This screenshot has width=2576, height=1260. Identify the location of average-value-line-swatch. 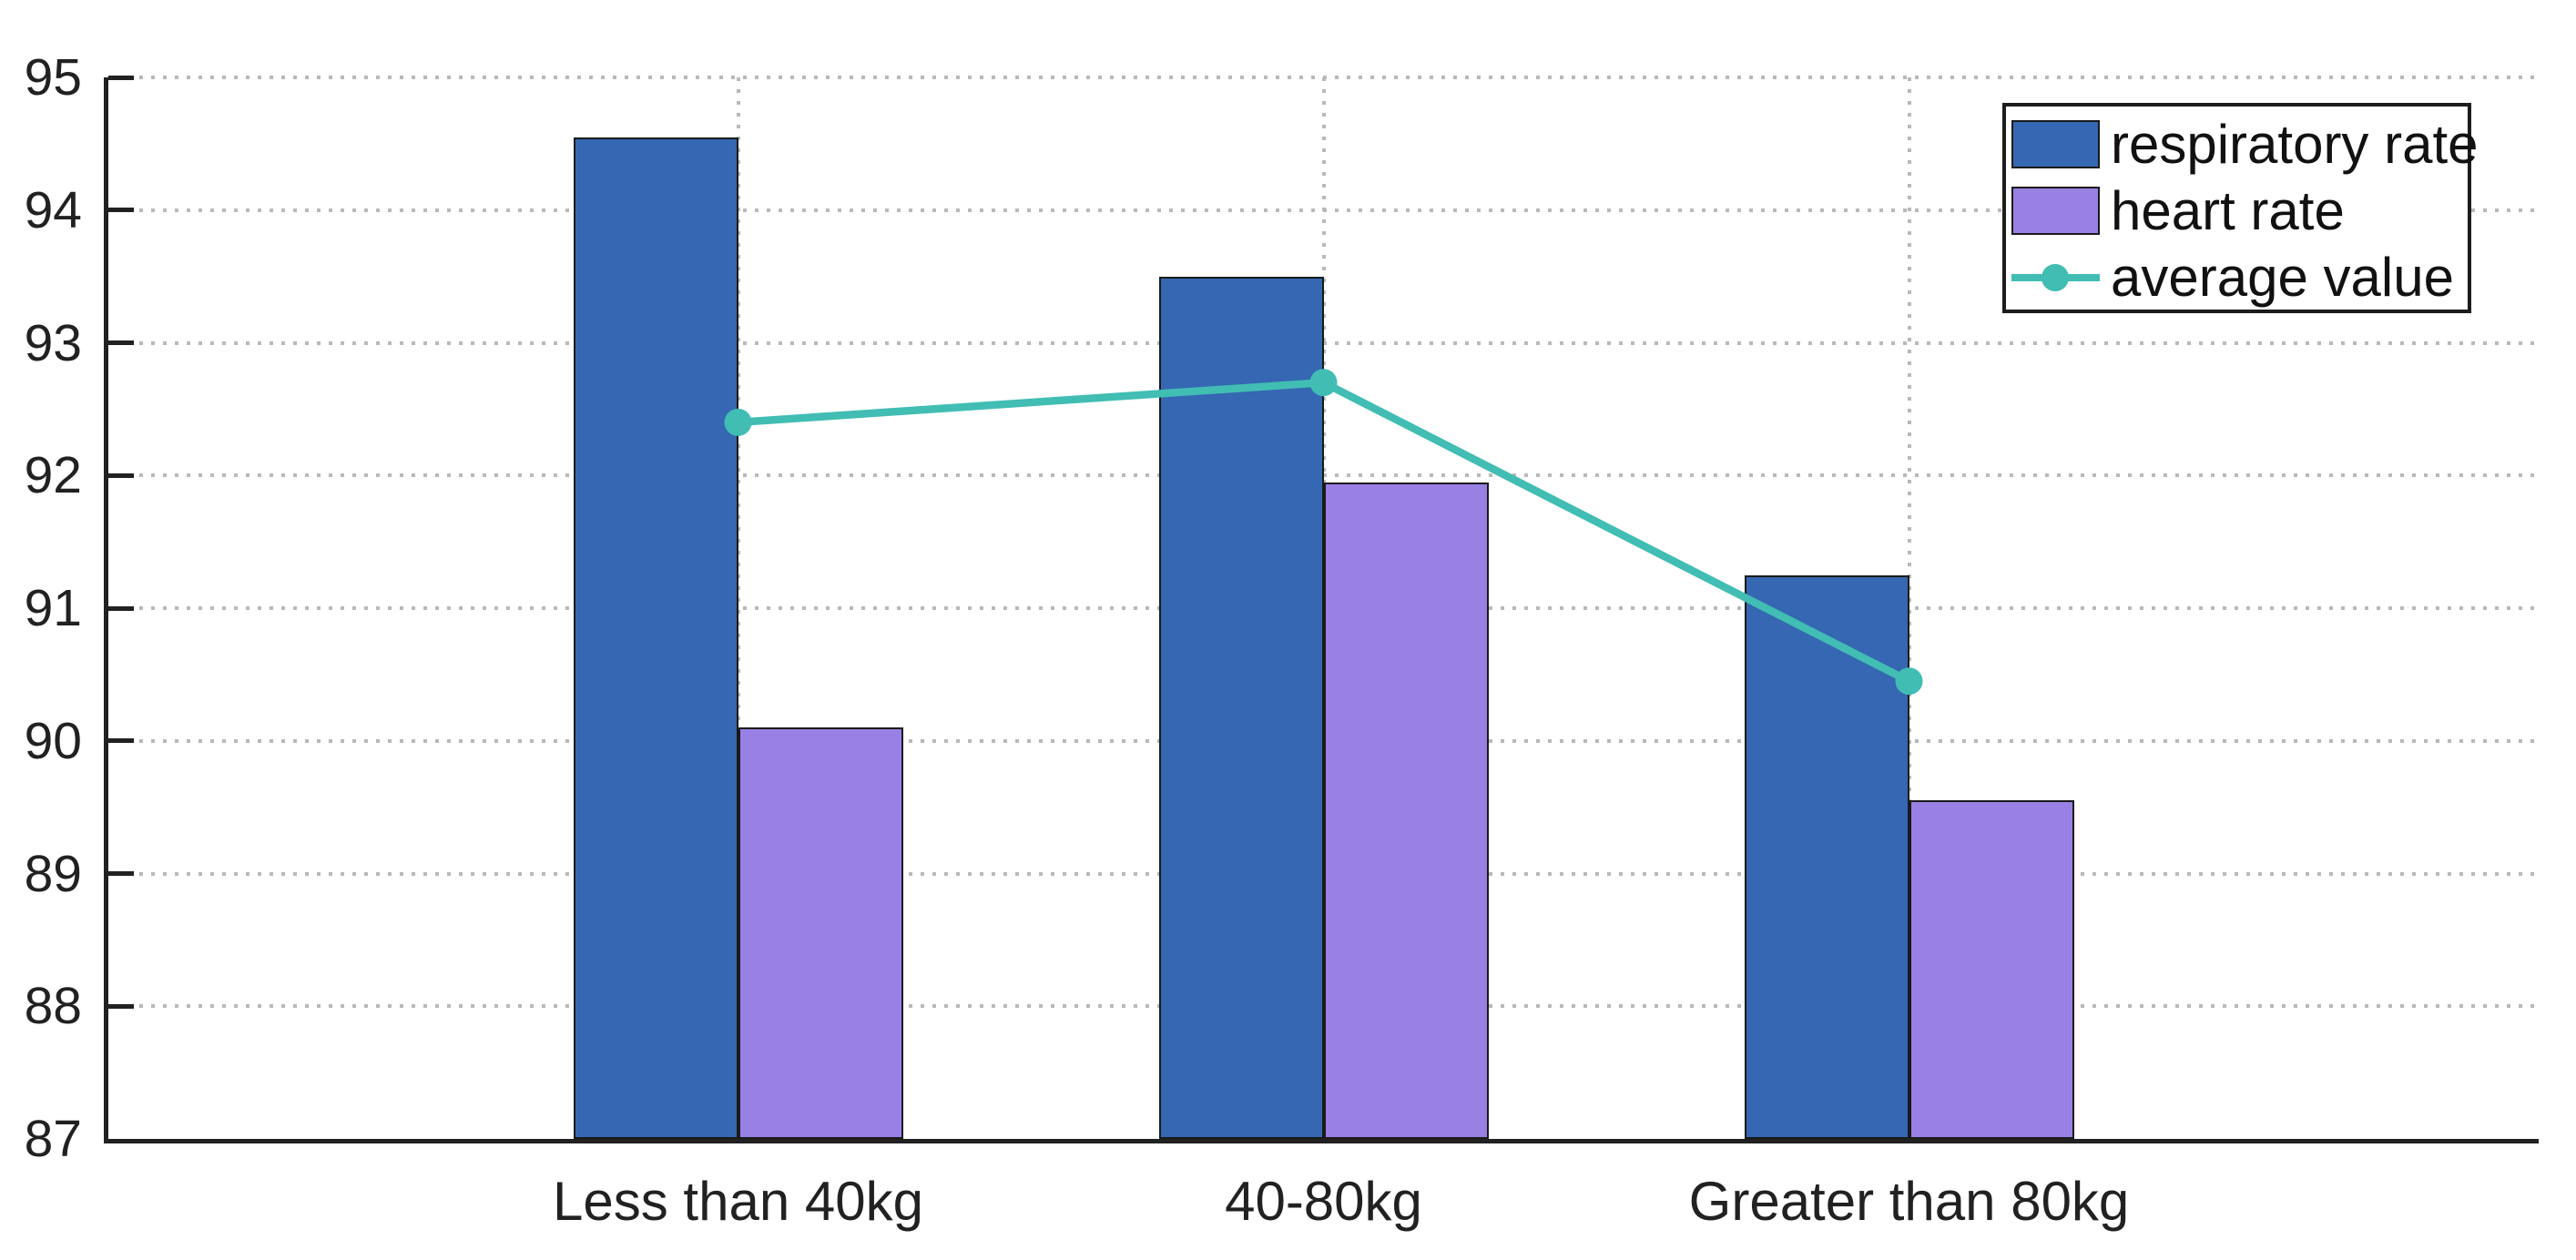
(2056, 277).